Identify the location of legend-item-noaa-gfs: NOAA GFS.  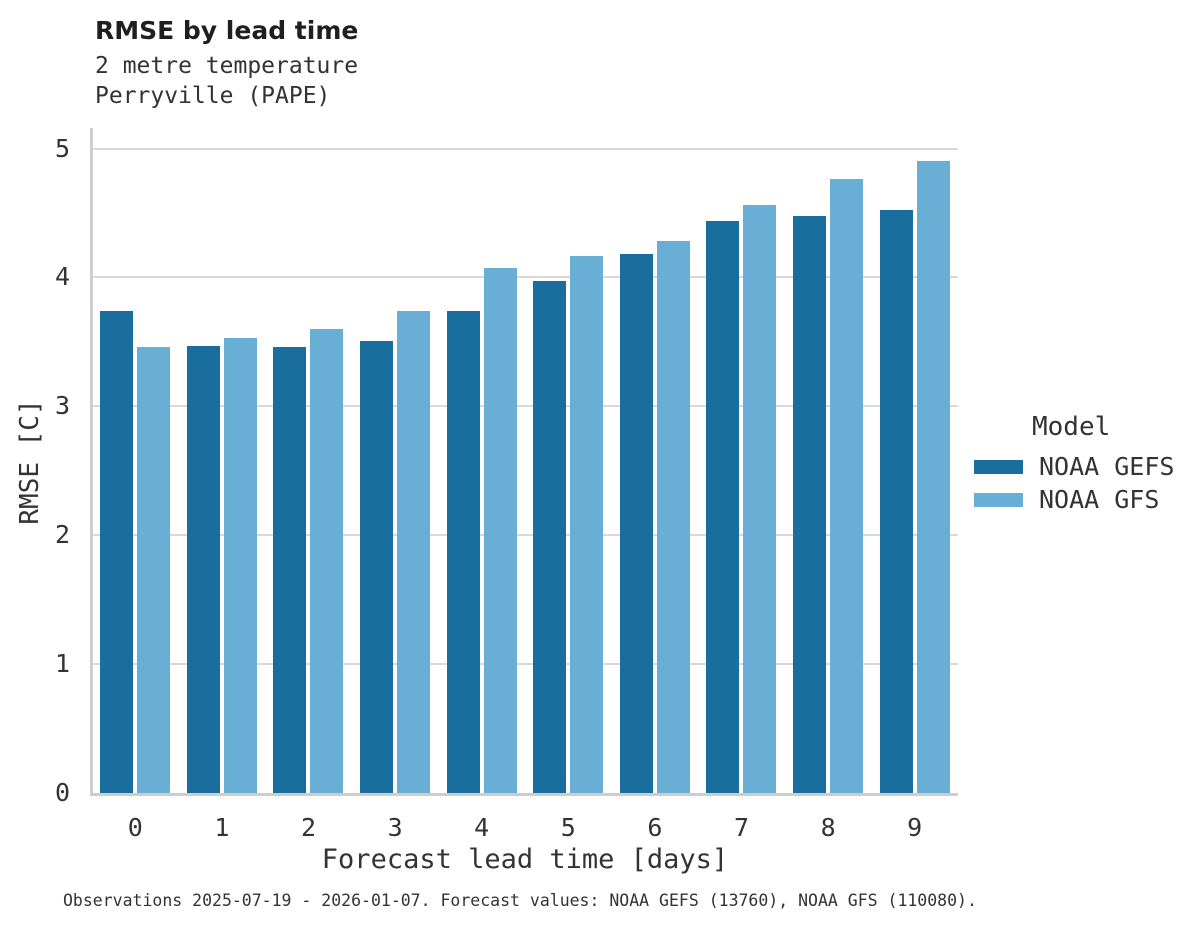
(1081, 499).